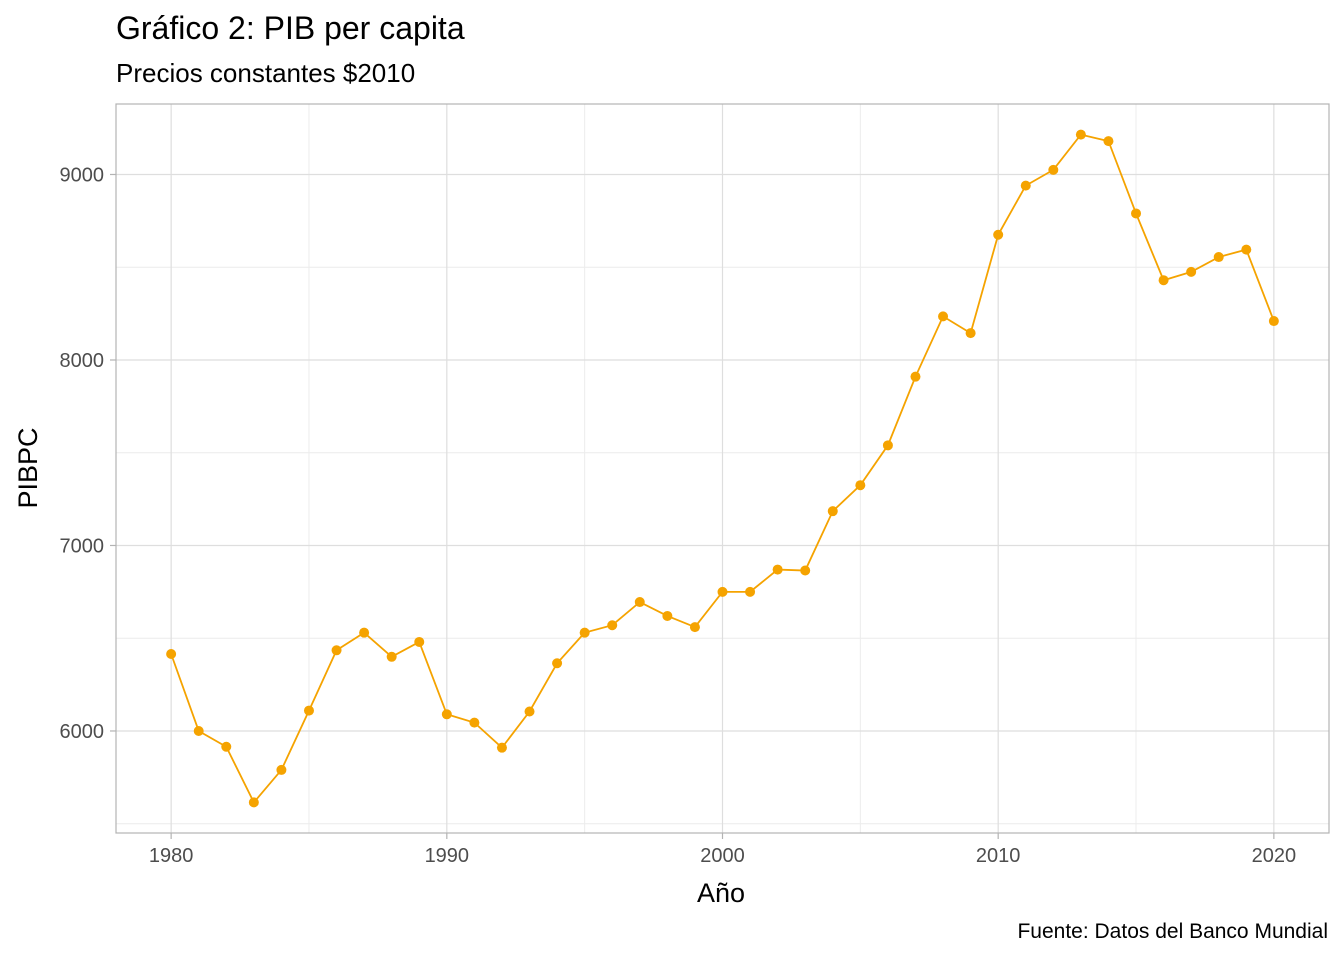 This screenshot has height=960, width=1344. I want to click on x-axis-title: Año, so click(721, 893).